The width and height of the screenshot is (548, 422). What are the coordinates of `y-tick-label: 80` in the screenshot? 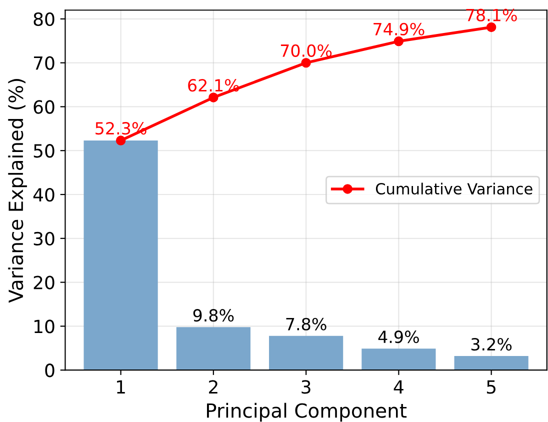 It's located at (44, 19).